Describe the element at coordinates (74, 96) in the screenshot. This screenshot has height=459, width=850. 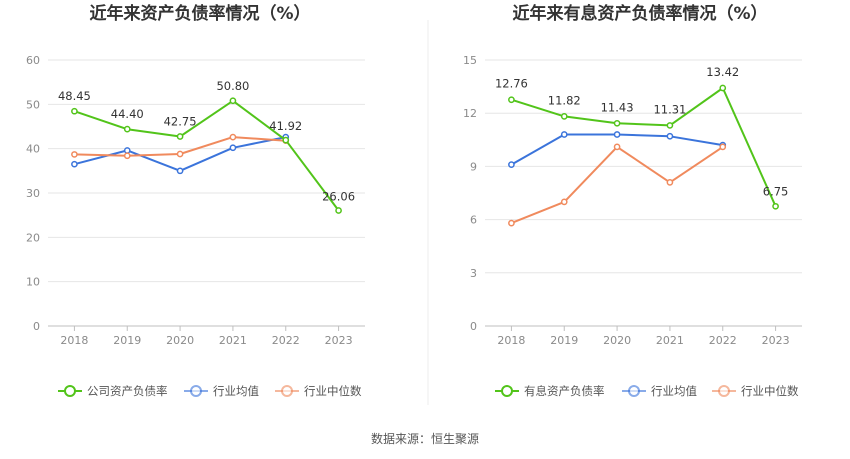
I see `data-label: 48.45` at that location.